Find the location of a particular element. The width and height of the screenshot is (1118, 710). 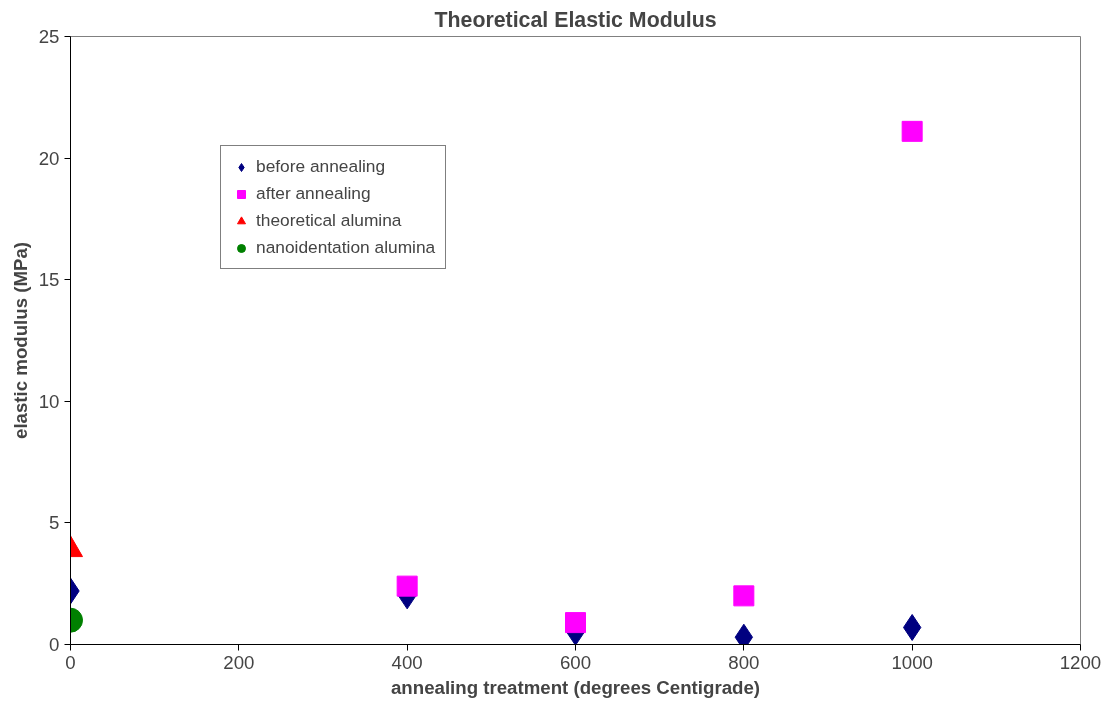

chart-title: Theoretical Elastic Modulus is located at coordinates (575, 19).